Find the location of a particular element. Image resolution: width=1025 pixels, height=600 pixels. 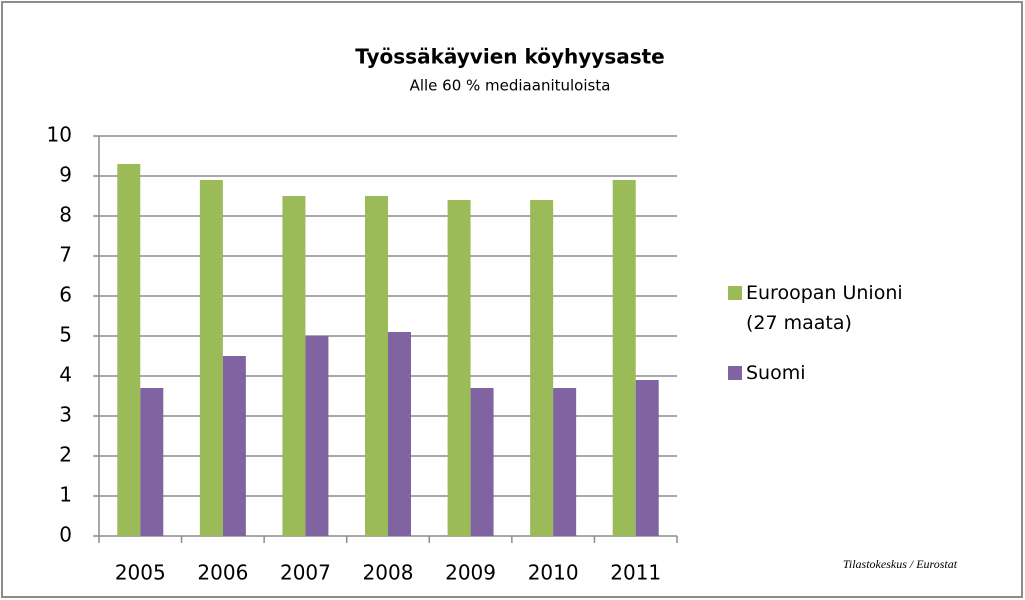

x-tick-label: 2008 is located at coordinates (388, 573).